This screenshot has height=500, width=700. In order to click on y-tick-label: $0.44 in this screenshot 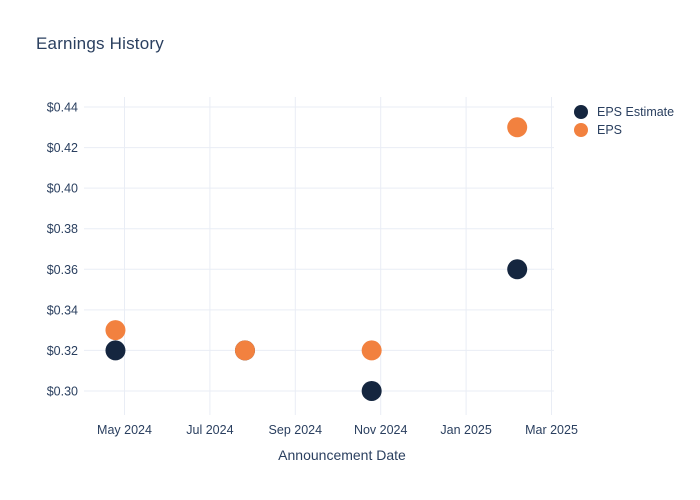, I will do `click(62, 108)`.